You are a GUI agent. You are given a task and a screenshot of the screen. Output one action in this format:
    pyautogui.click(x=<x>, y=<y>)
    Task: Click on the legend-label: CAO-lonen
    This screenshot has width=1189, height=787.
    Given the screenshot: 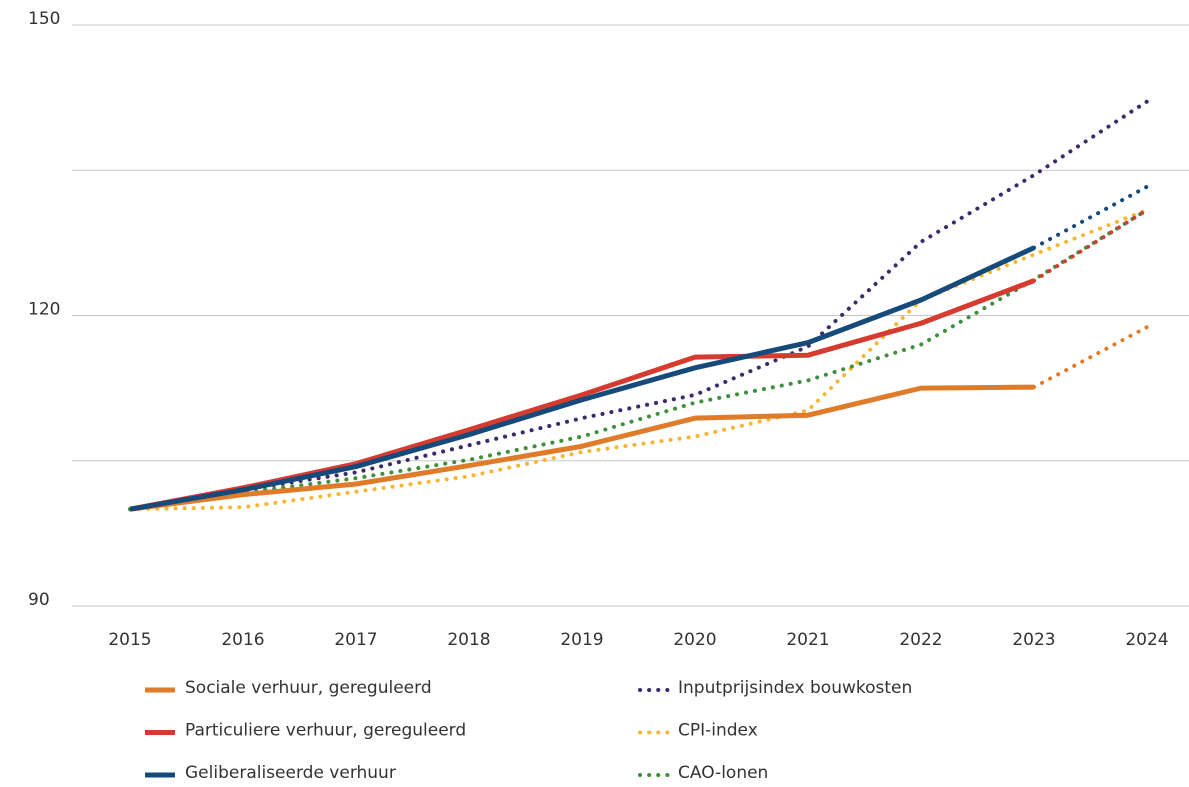 What is the action you would take?
    pyautogui.click(x=723, y=773)
    